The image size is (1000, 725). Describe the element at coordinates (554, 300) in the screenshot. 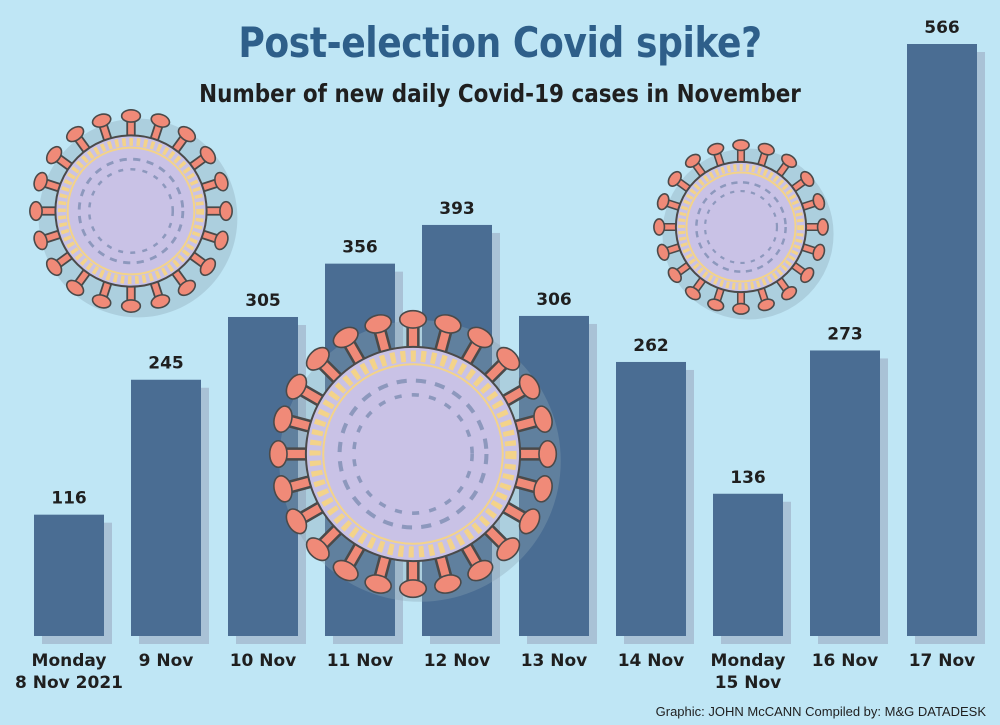

I see `data-label: 306` at that location.